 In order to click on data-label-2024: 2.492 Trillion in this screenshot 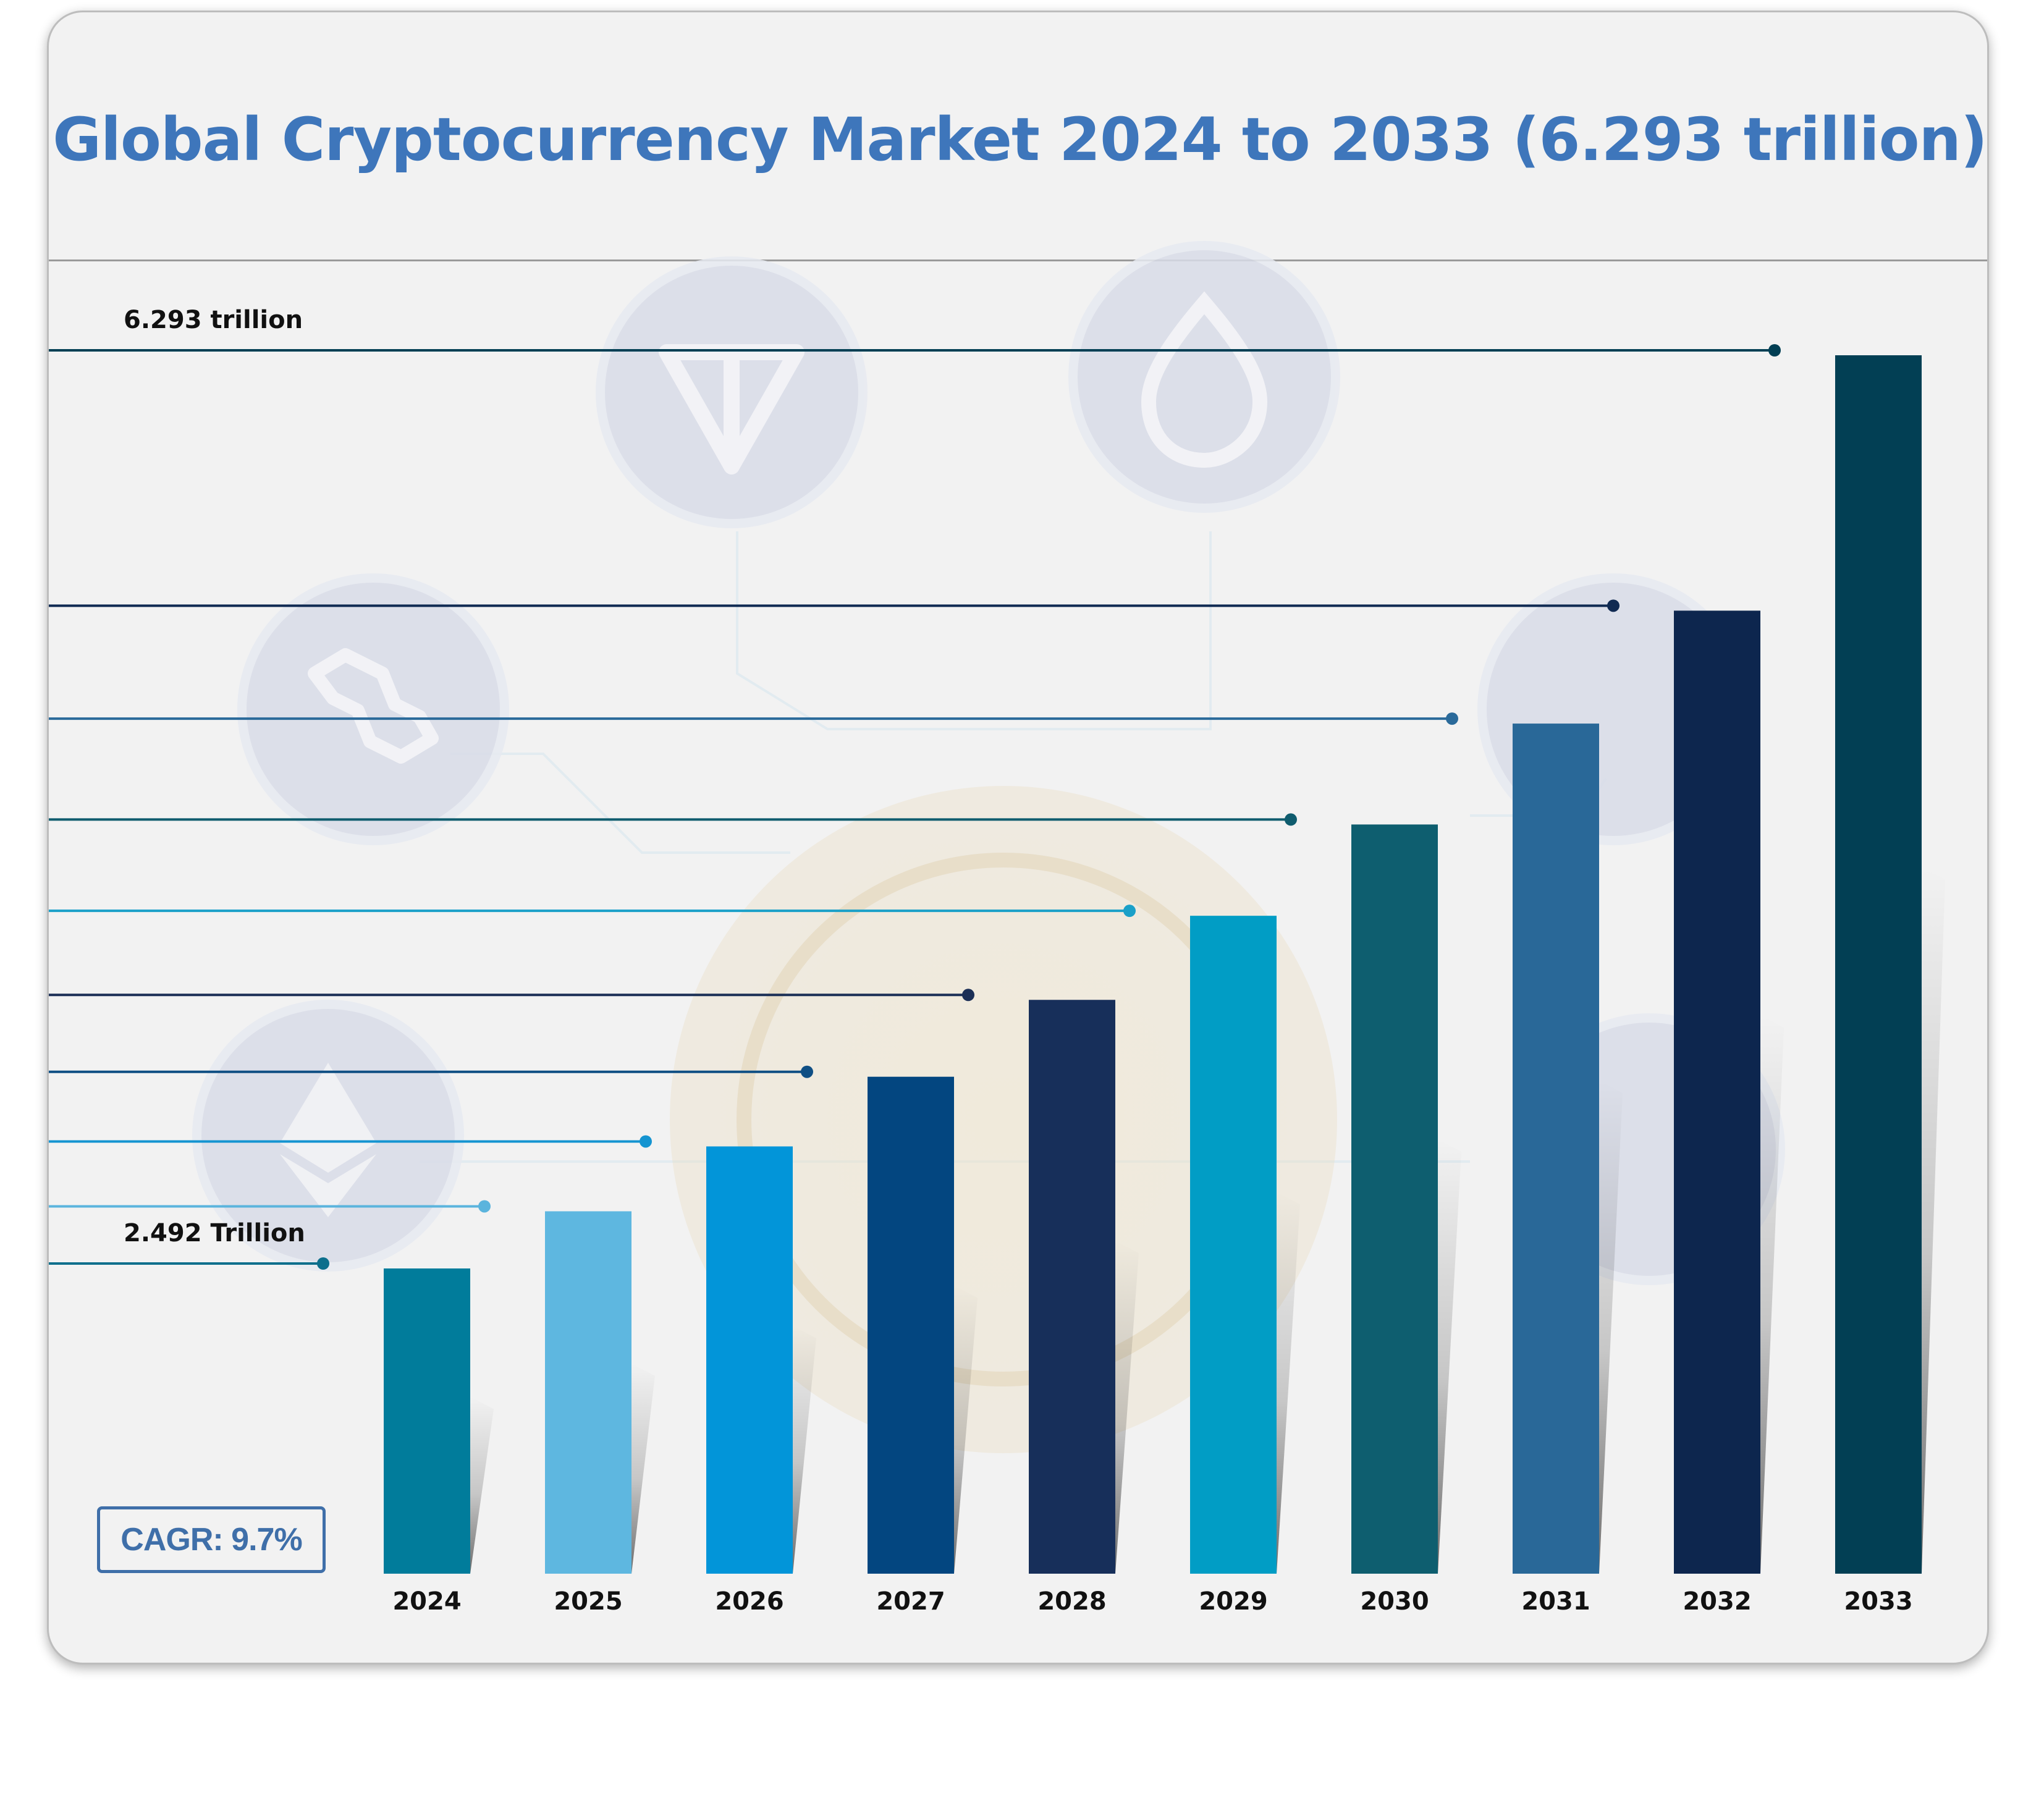, I will do `click(214, 1233)`.